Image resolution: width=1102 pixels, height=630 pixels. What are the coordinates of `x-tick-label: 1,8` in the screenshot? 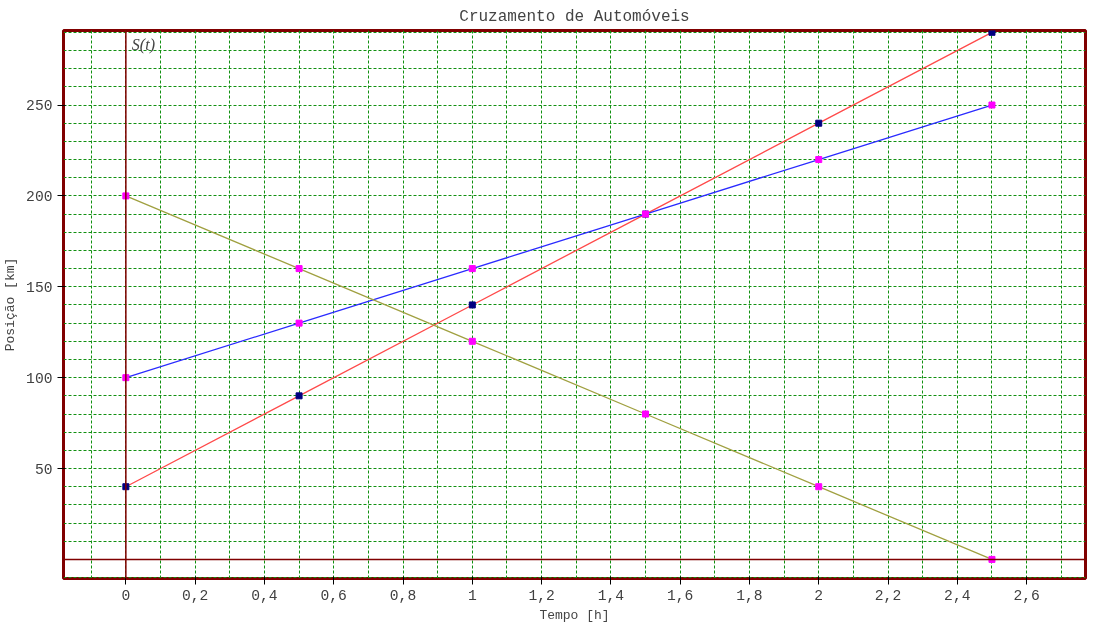 It's located at (749, 595).